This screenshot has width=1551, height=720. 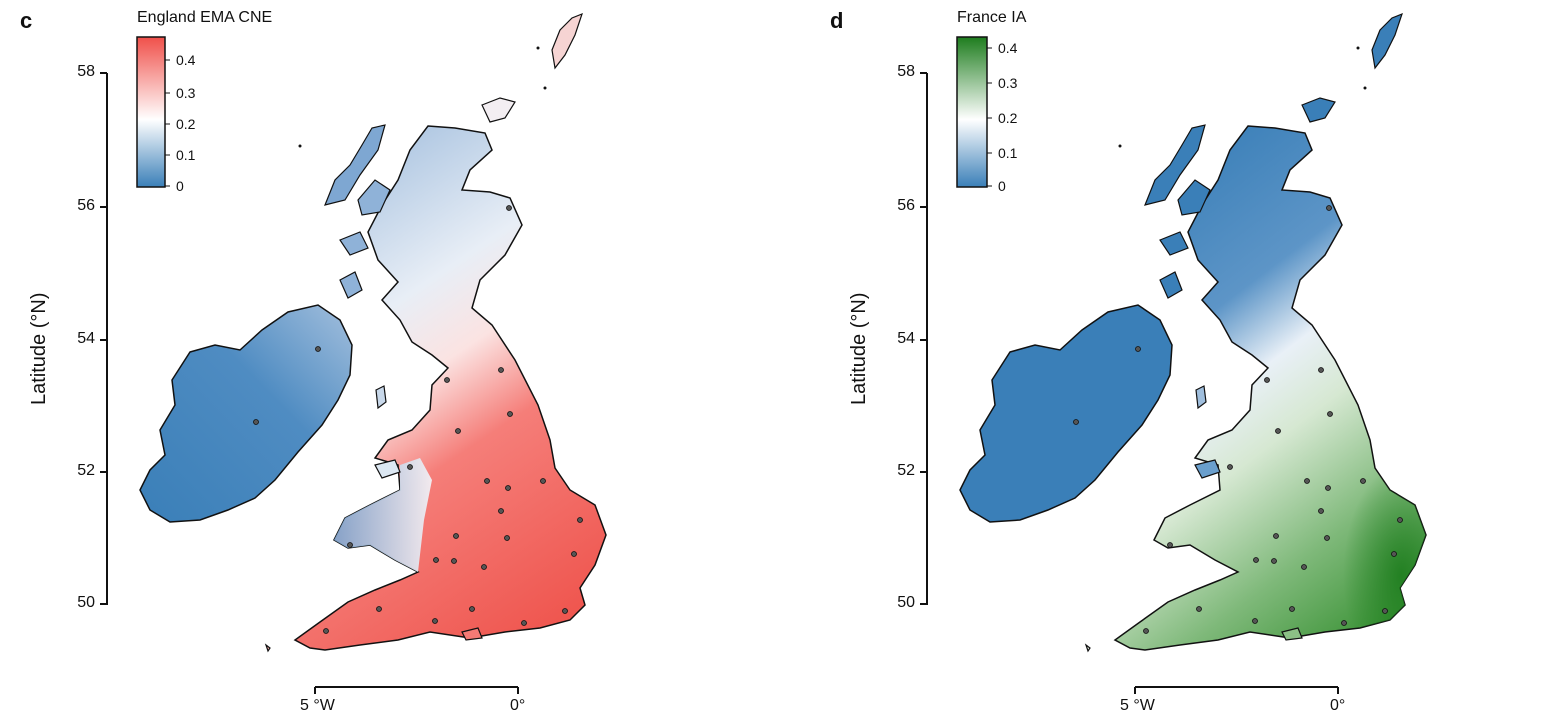 What do you see at coordinates (383, 515) in the screenshot?
I see `wales-shape` at bounding box center [383, 515].